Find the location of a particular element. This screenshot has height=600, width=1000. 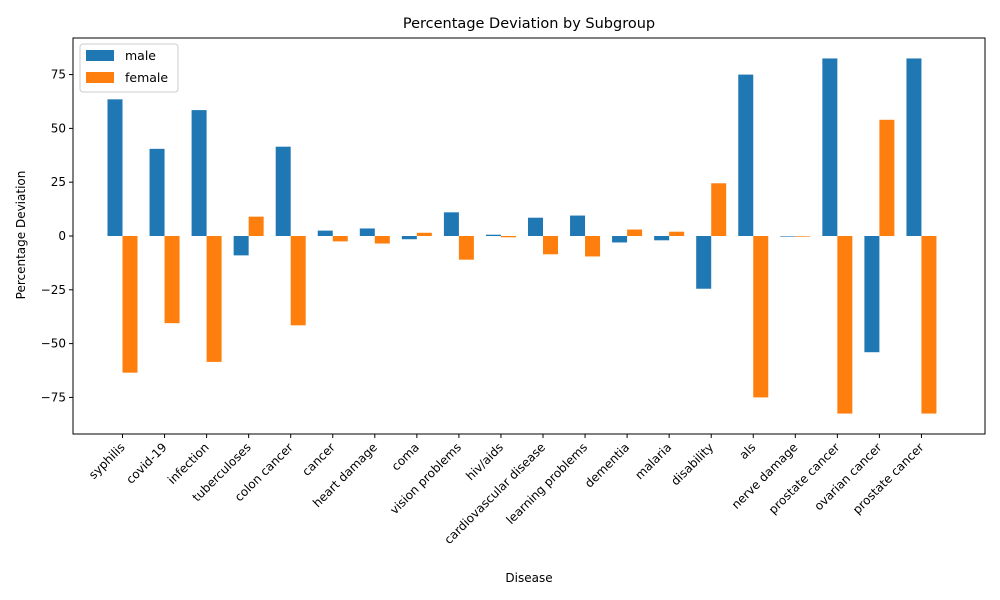

y-tick-label-2: −25 is located at coordinates (53, 290).